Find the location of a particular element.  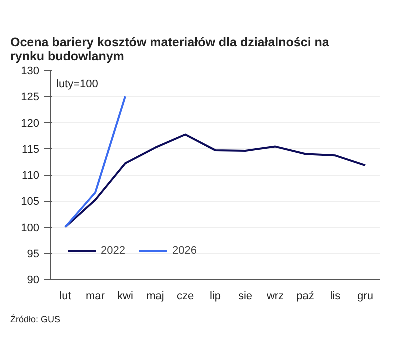

x-tick-label: wrz is located at coordinates (275, 296).